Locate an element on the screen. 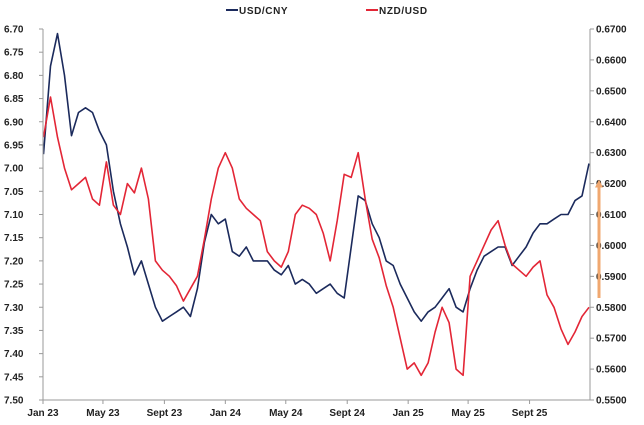 The width and height of the screenshot is (644, 425). x-tick-label: Sept 25 is located at coordinates (530, 413).